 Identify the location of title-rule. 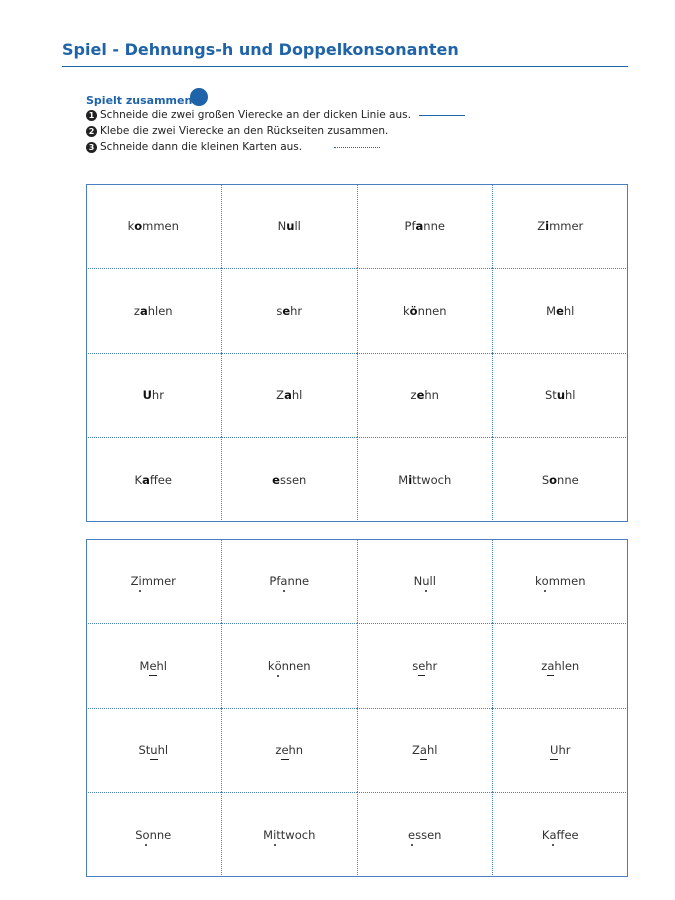
(345, 66).